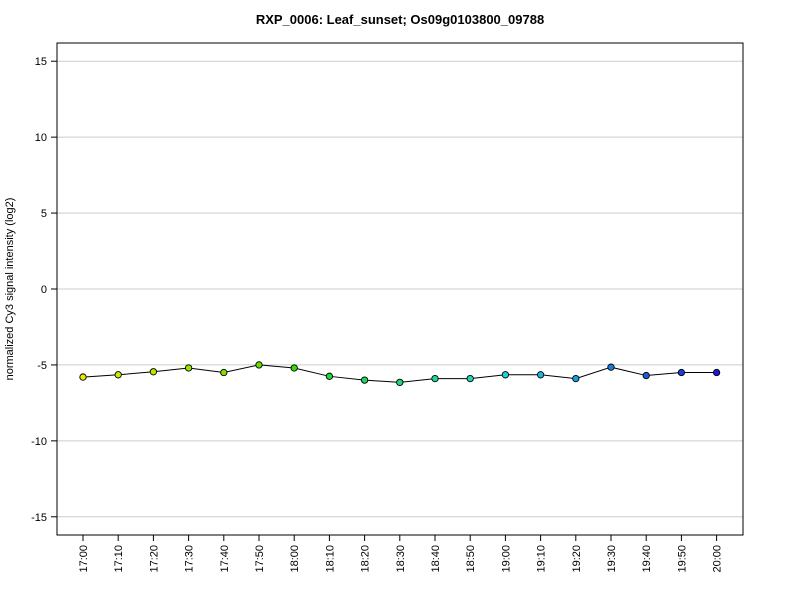 The width and height of the screenshot is (800, 600). Describe the element at coordinates (260, 559) in the screenshot. I see `x-tick-label: 17:50` at that location.